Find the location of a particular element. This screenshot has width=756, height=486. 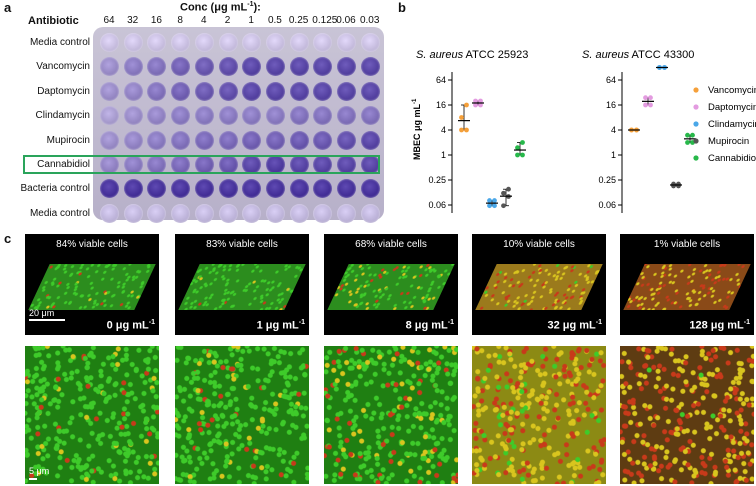

scale-bar-label: 20 μm is located at coordinates (42, 313).